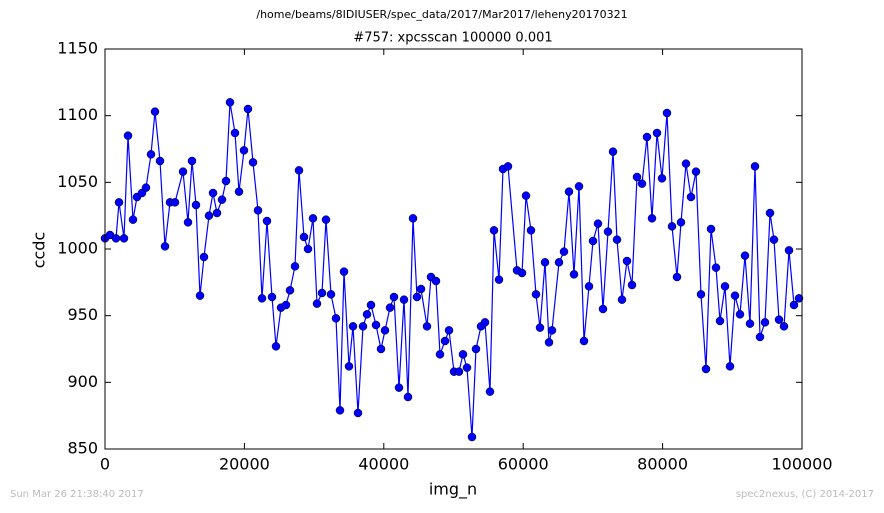 The height and width of the screenshot is (513, 884). What do you see at coordinates (39, 250) in the screenshot?
I see `y-axis-label: ccdc` at bounding box center [39, 250].